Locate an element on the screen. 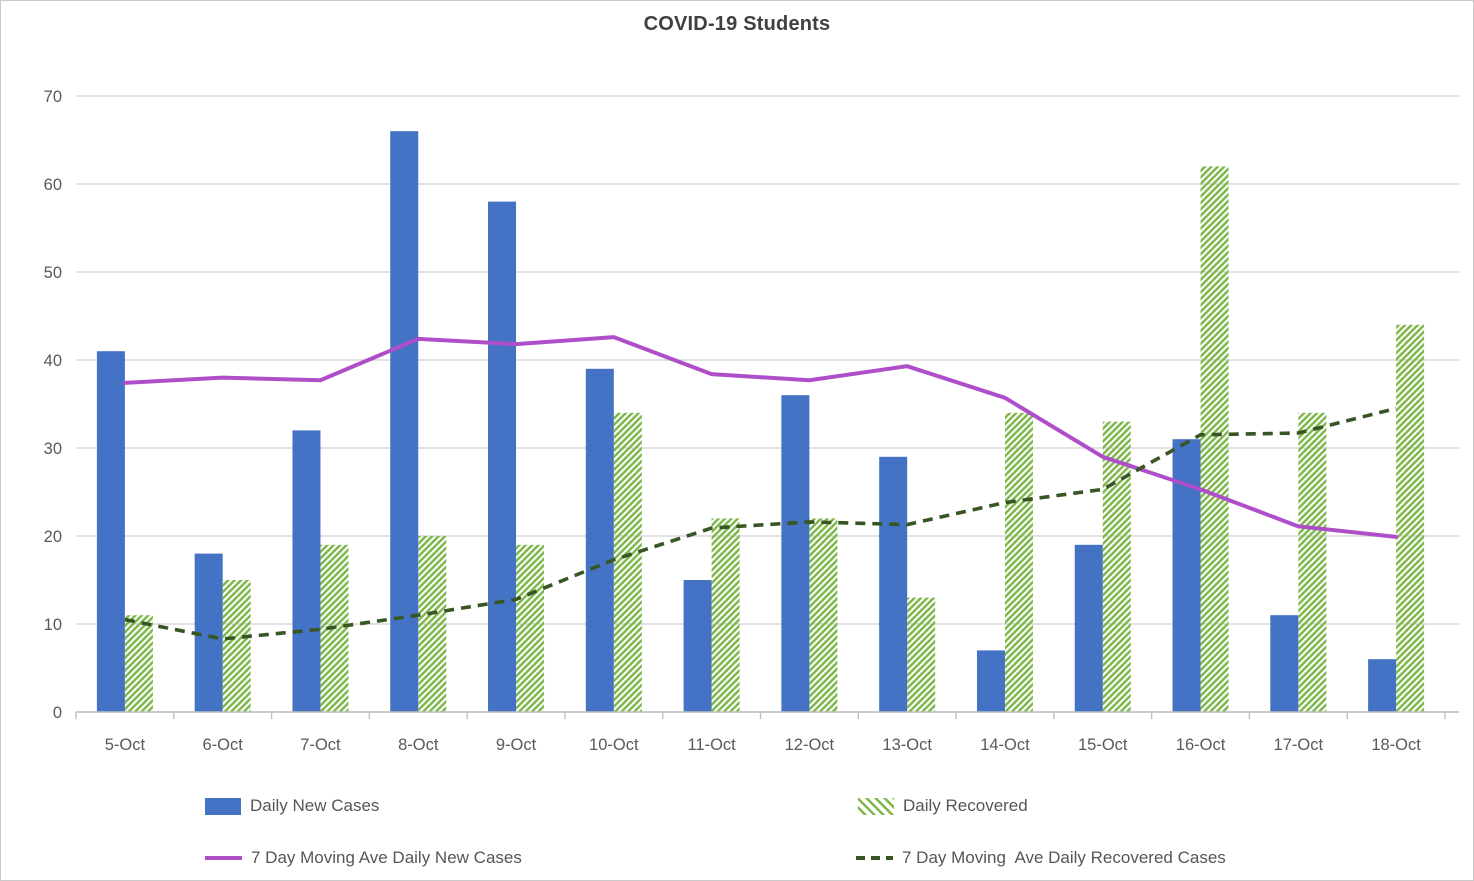 The height and width of the screenshot is (881, 1474). legend-item-ma-new-cases: 7 Day Moving Ave Daily New Cases is located at coordinates (363, 858).